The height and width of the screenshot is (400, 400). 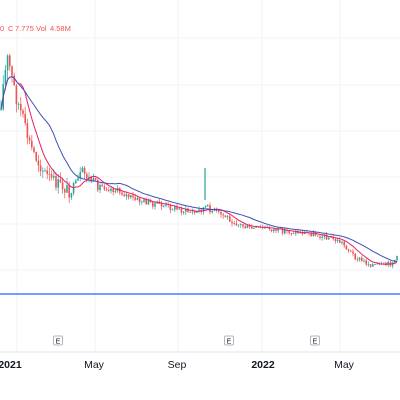 I want to click on volume-label: Vol, so click(x=41, y=28).